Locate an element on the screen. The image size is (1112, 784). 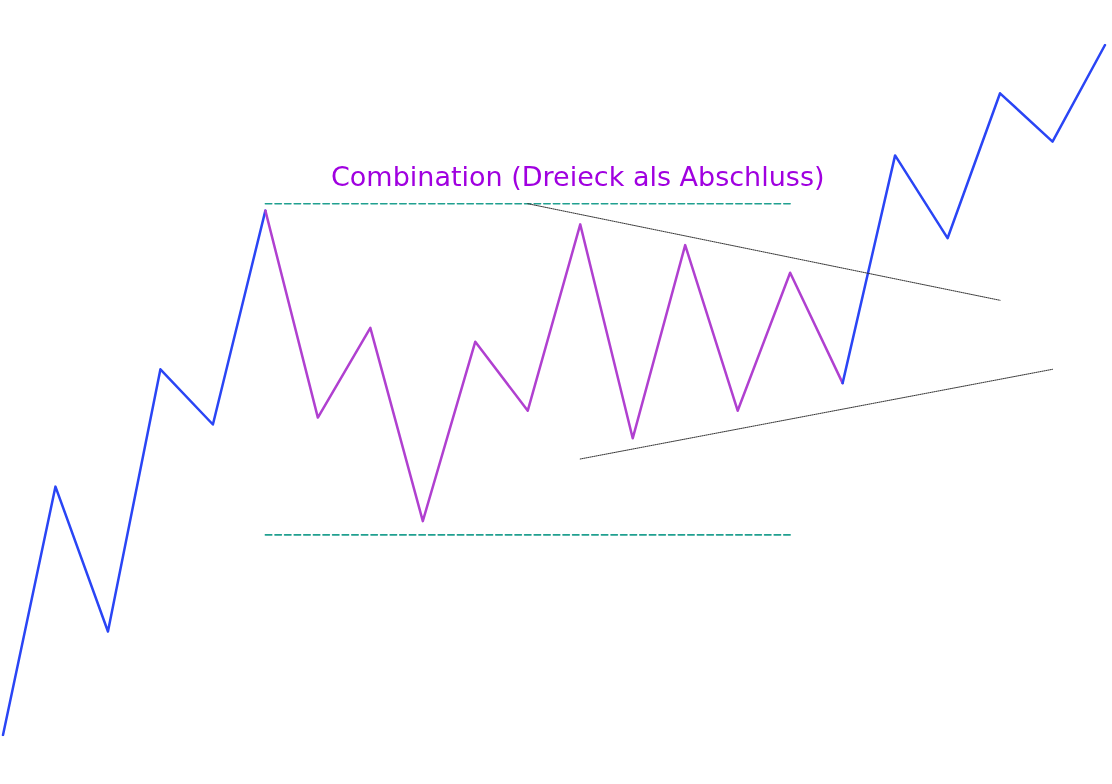
text: Combination (Dreieck als Abschluss) is located at coordinates (578, 176).